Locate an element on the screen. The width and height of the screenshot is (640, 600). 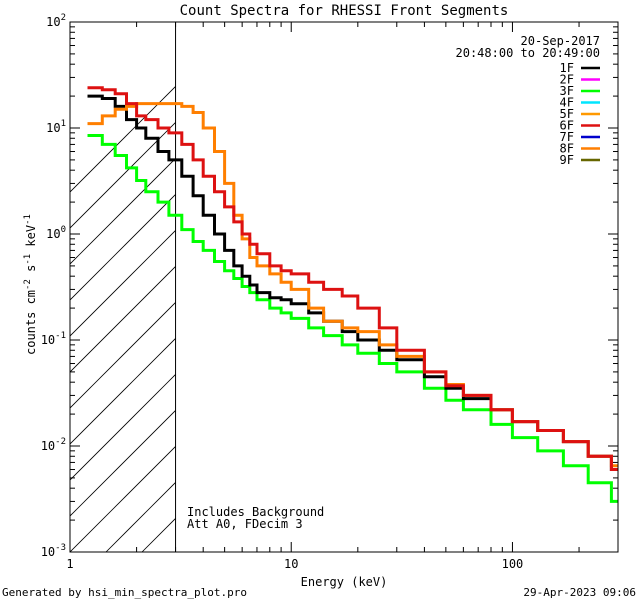
y-tick-labels: 10² 10¹ 10⁰ 10⁻¹ 10⁻² 10⁻³ is located at coordinates (53, 286).